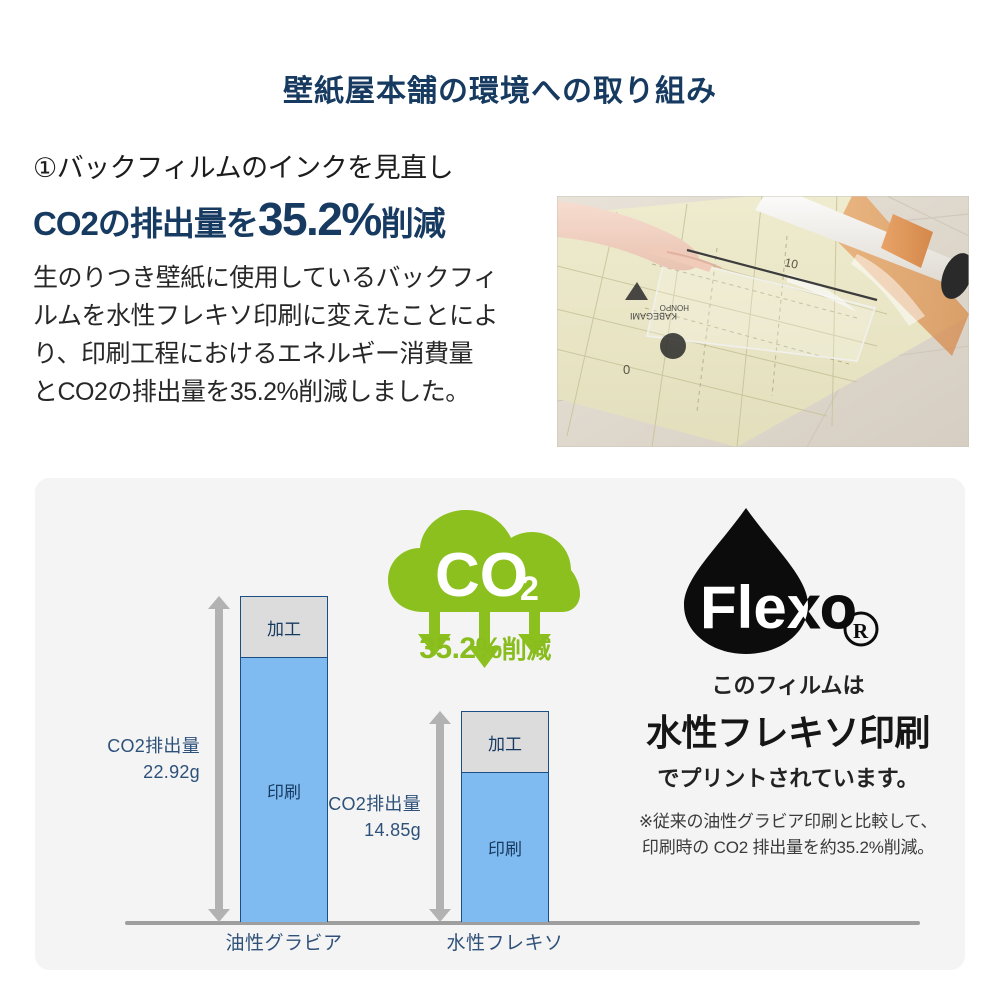 The image size is (1000, 1000). Describe the element at coordinates (146, 223) in the screenshot. I see `headline-prefix: CO2の排出量を` at that location.